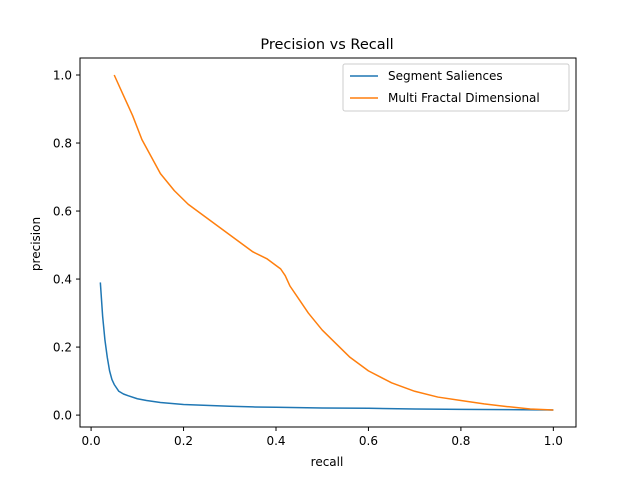  I want to click on x-axis-ticks: 0.0 0.2 0.4 0.6 0.8 1.0, so click(322, 437).